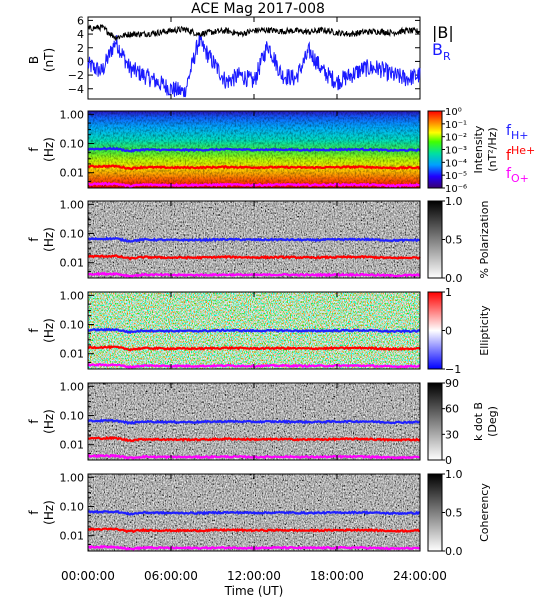 Image resolution: width=550 pixels, height=600 pixels. I want to click on coherency-colorbar, so click(435, 512).